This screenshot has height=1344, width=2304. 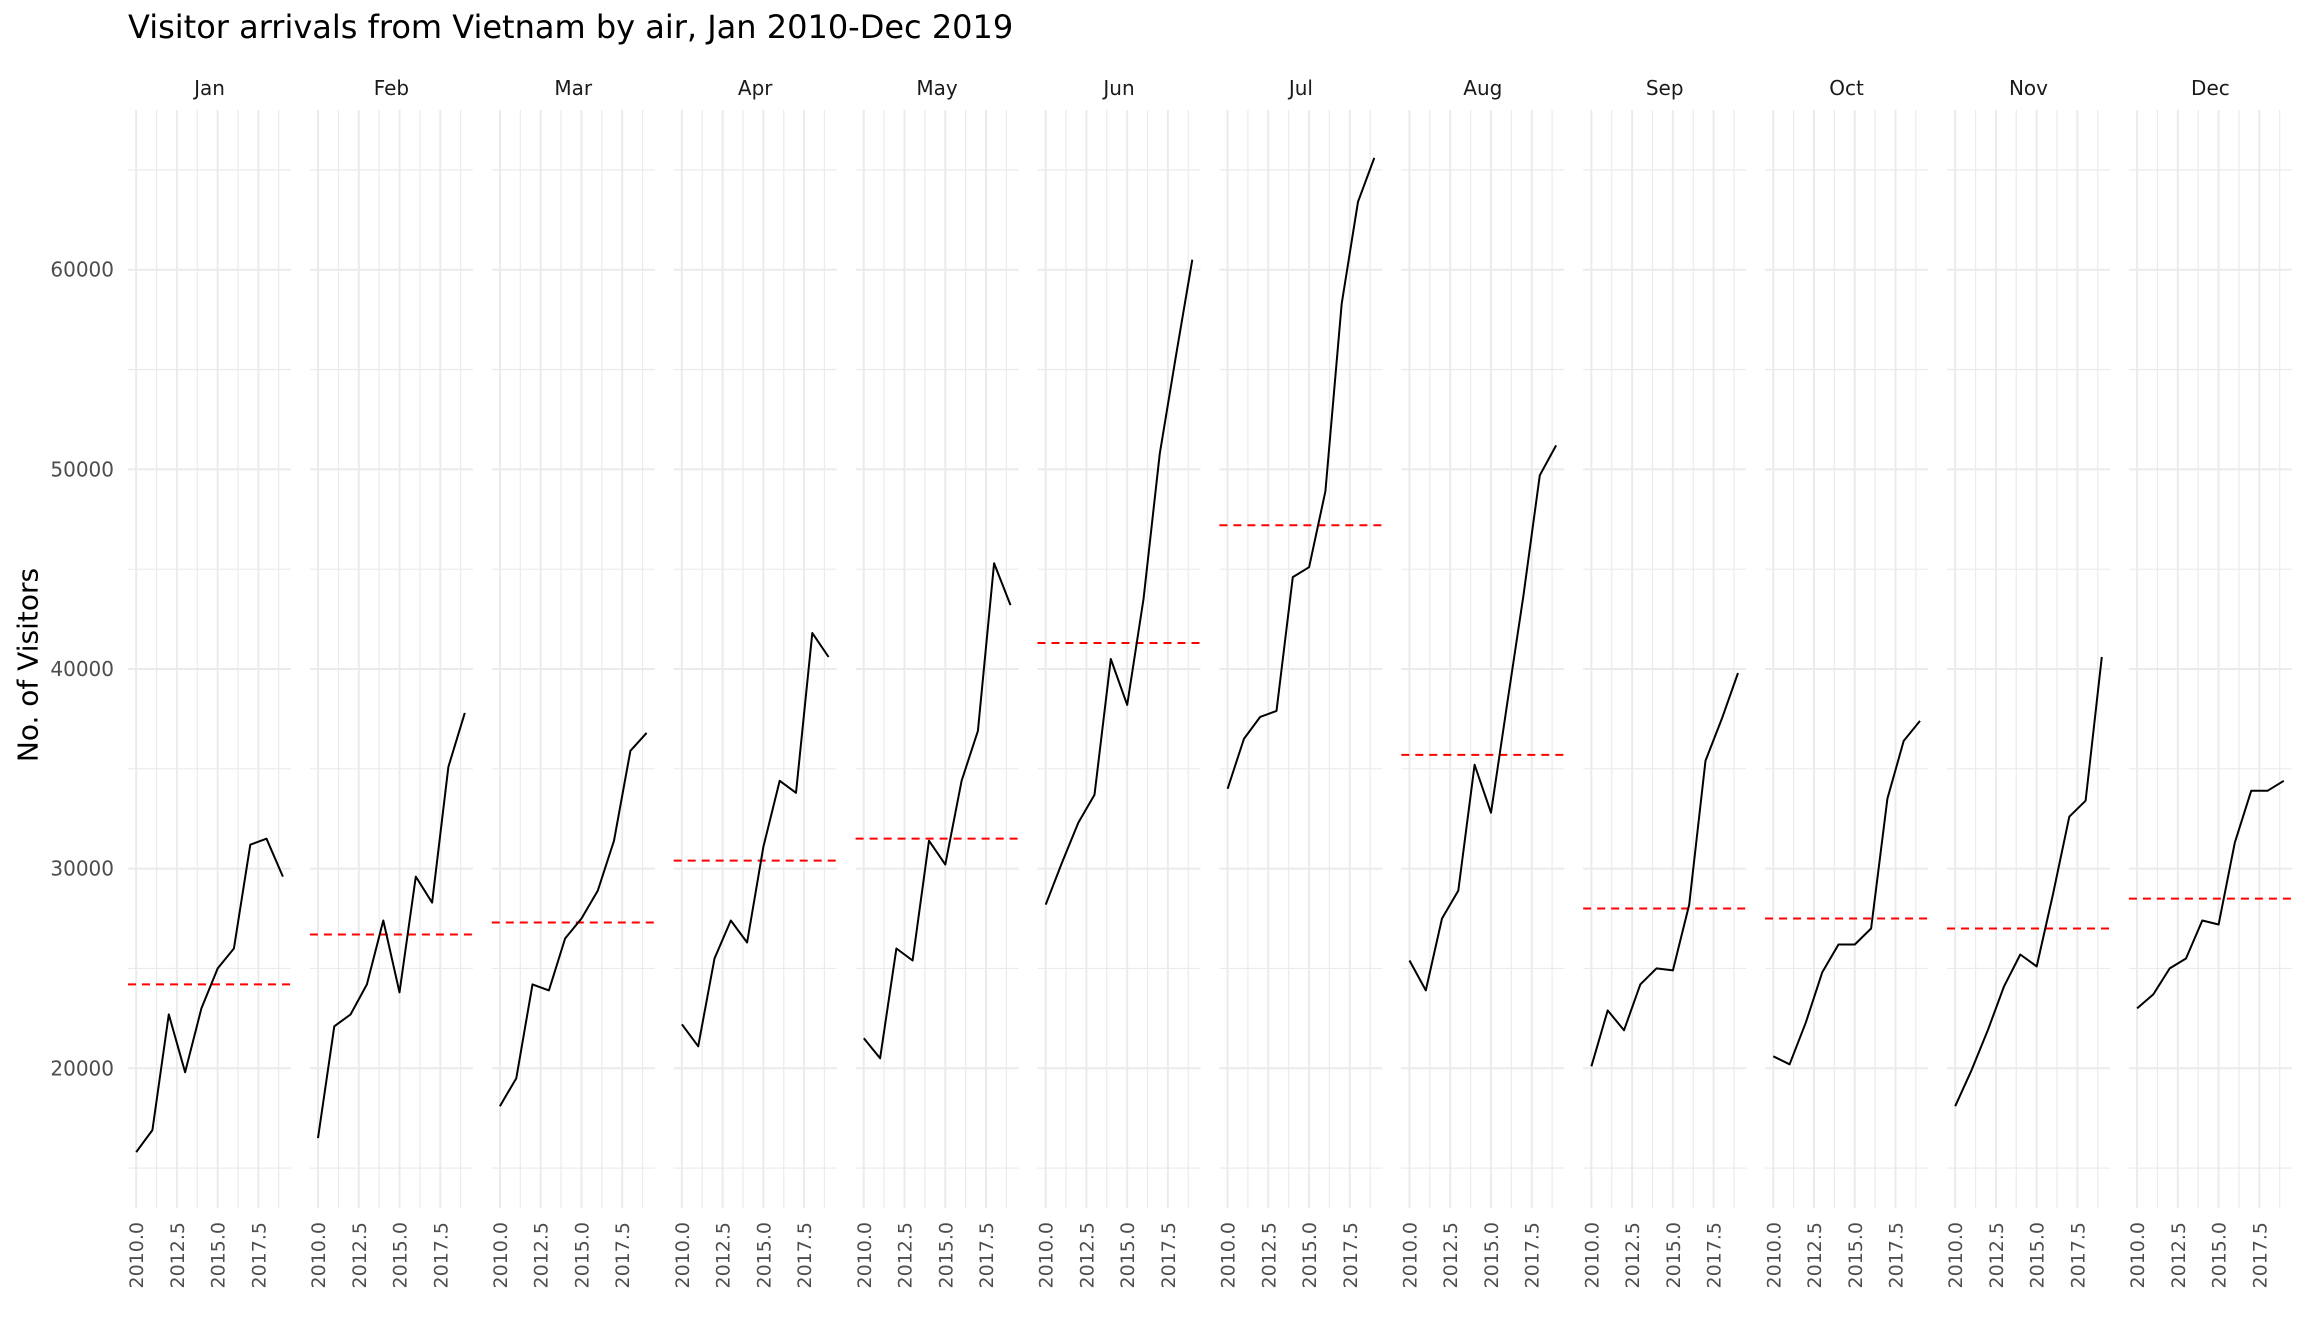 What do you see at coordinates (1301, 473) in the screenshot?
I see `series-line-jul` at bounding box center [1301, 473].